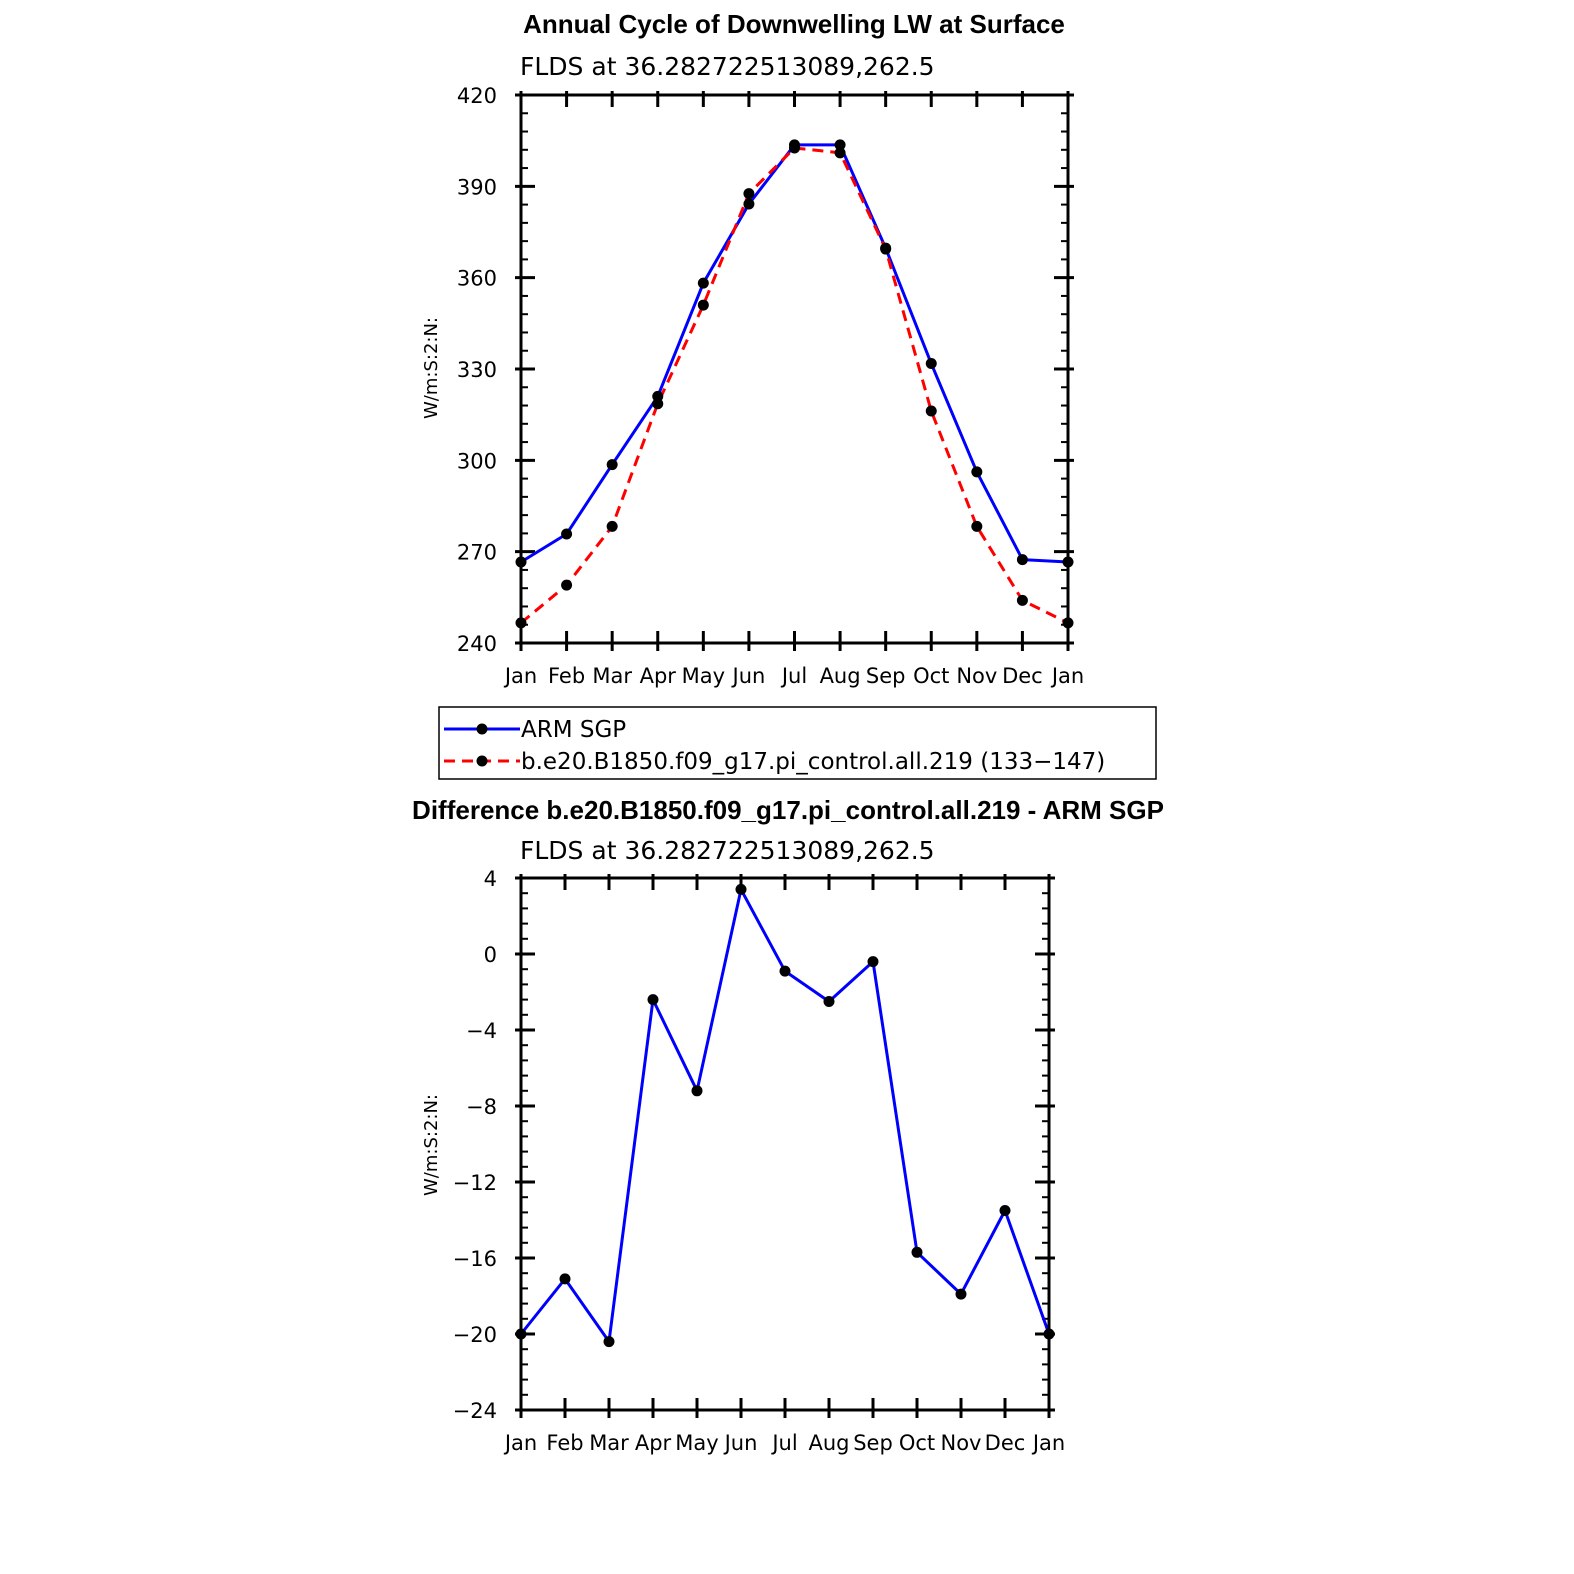 The width and height of the screenshot is (1574, 1574). I want to click on y-tick-label: −4, so click(481, 1031).